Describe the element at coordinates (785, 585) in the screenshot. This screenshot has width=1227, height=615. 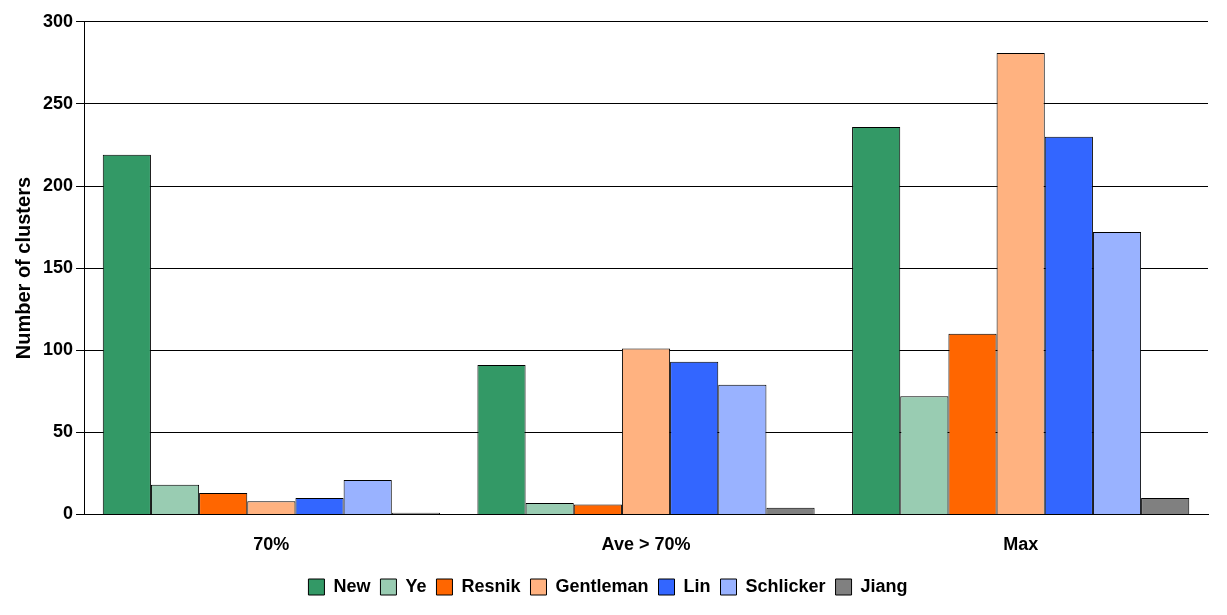
I see `legend-label: Schlicker` at that location.